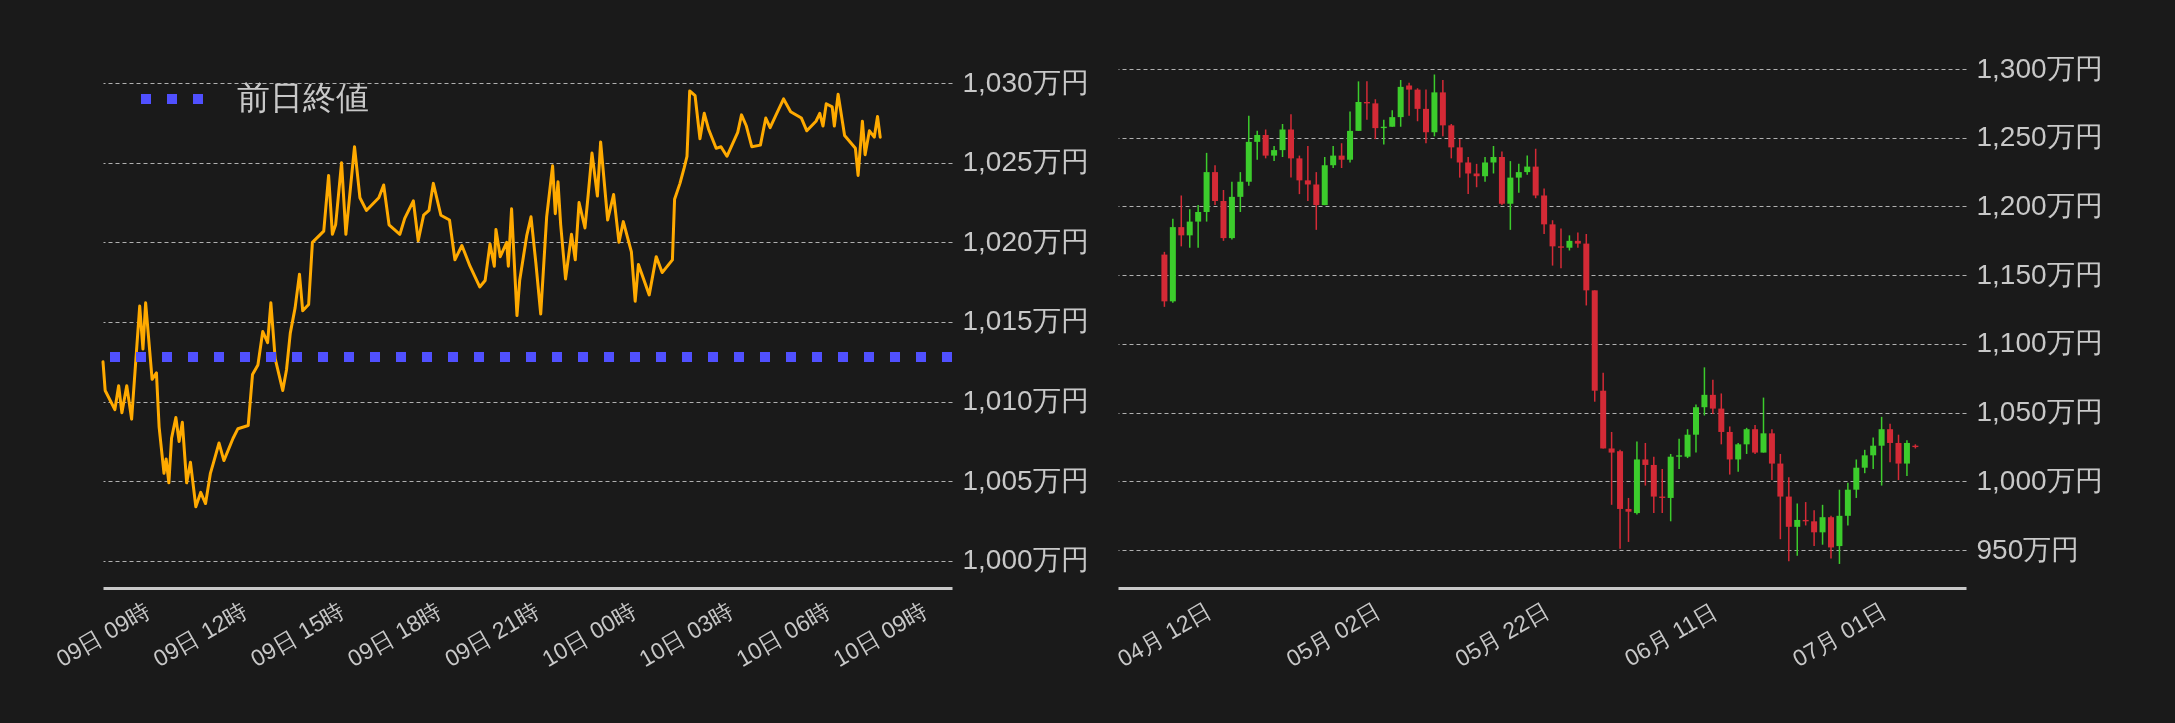  Describe the element at coordinates (1025, 321) in the screenshot. I see `y-tick-label: 1,015万円` at that location.